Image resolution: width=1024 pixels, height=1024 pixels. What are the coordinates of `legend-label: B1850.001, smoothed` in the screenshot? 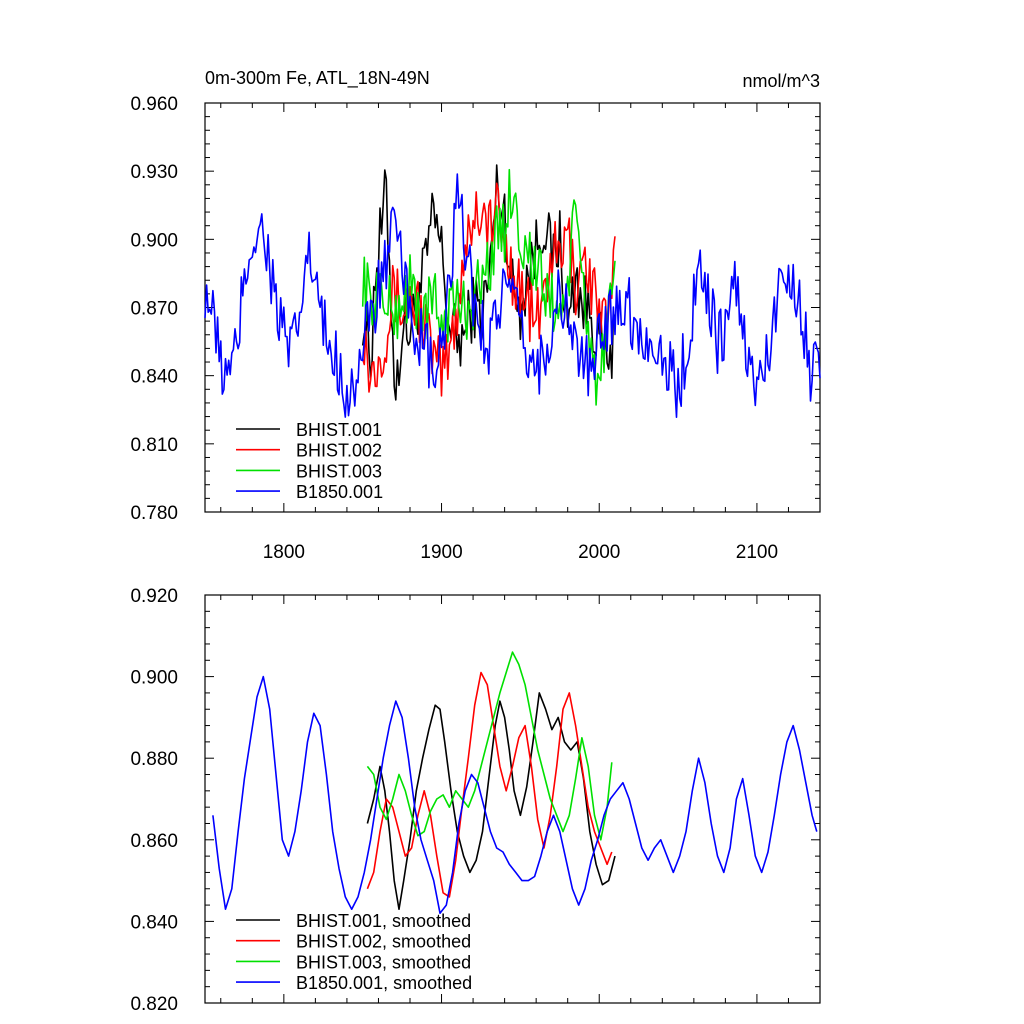 It's located at (384, 983).